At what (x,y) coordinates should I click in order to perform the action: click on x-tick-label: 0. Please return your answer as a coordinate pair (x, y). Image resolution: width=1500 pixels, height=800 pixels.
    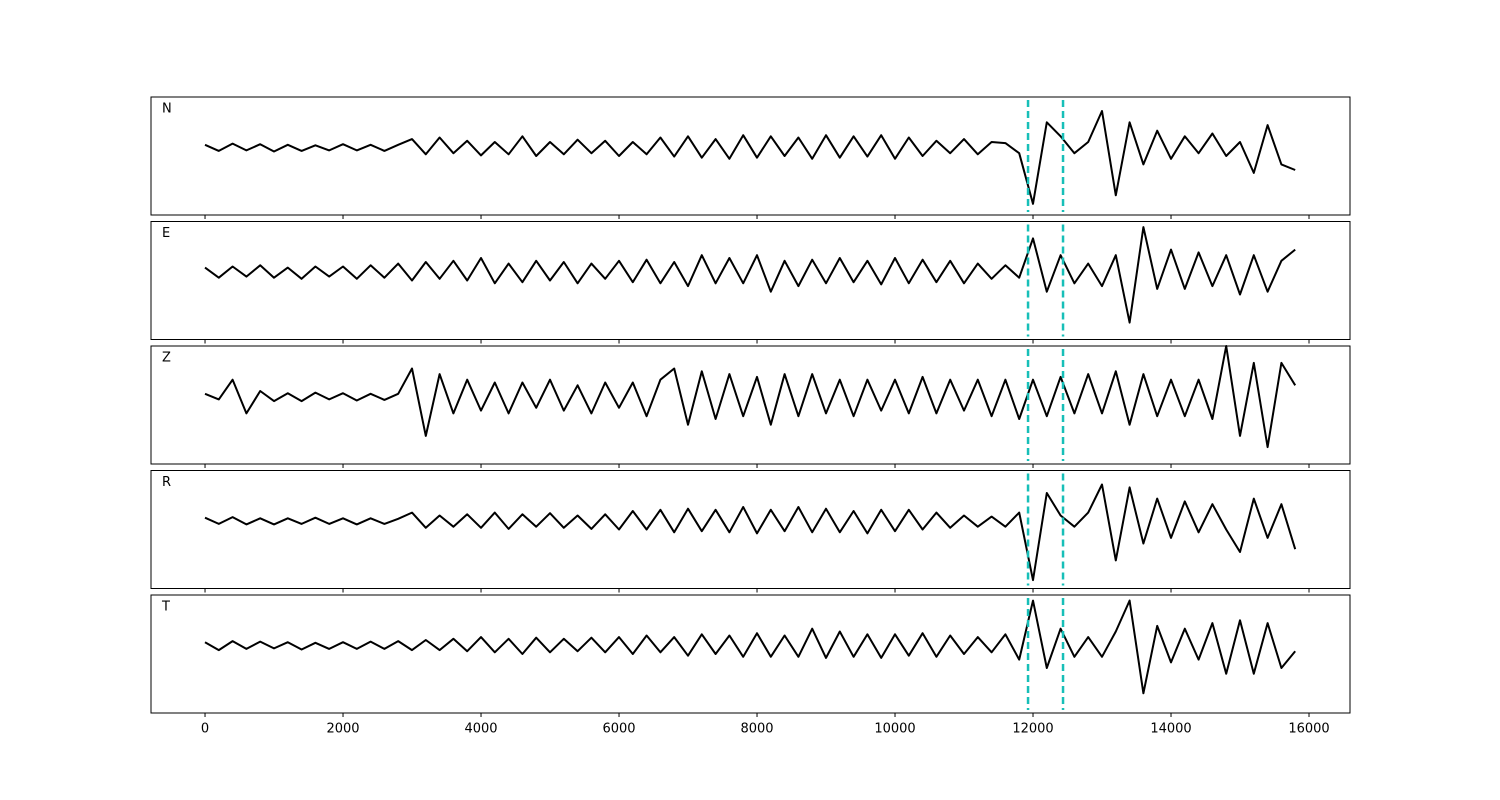
    Looking at the image, I should click on (205, 729).